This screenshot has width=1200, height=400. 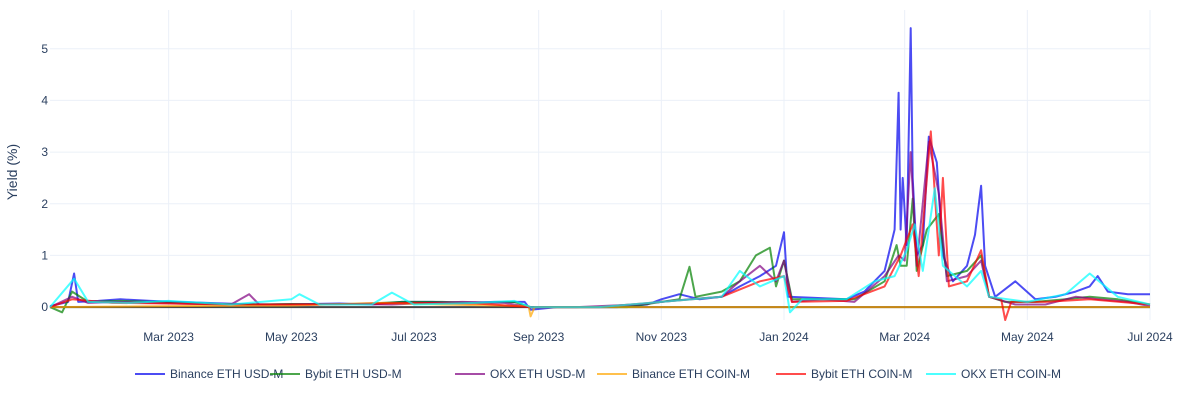 What do you see at coordinates (537, 374) in the screenshot?
I see `legend-label: OKX ETH USD-M` at bounding box center [537, 374].